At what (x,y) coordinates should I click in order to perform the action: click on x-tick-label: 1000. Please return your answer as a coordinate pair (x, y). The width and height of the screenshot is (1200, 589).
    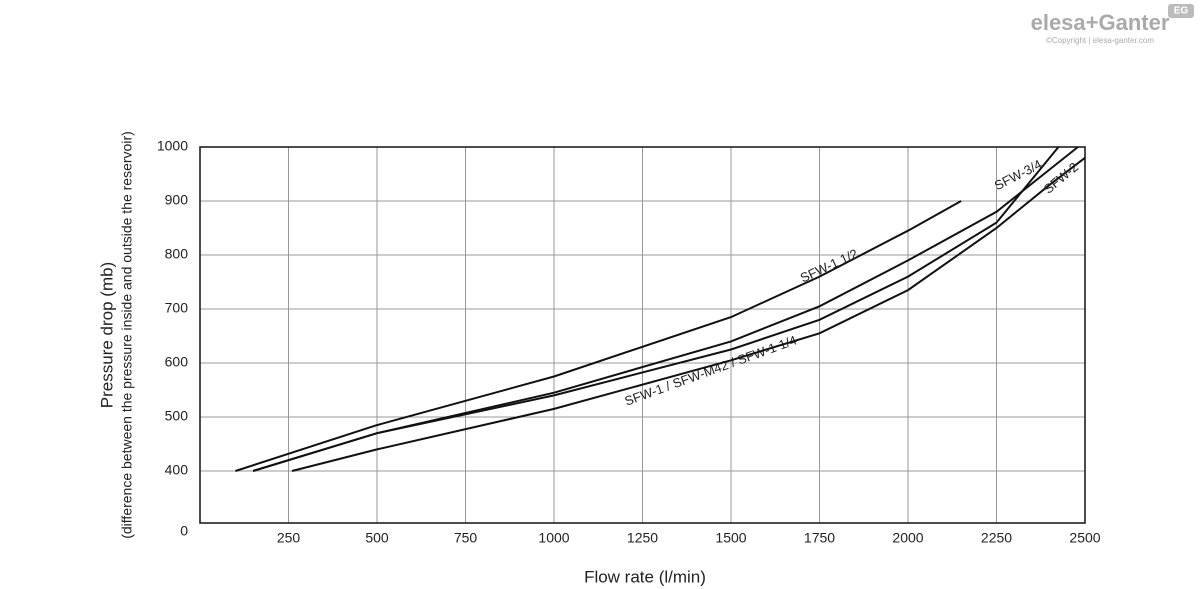
    Looking at the image, I should click on (553, 538).